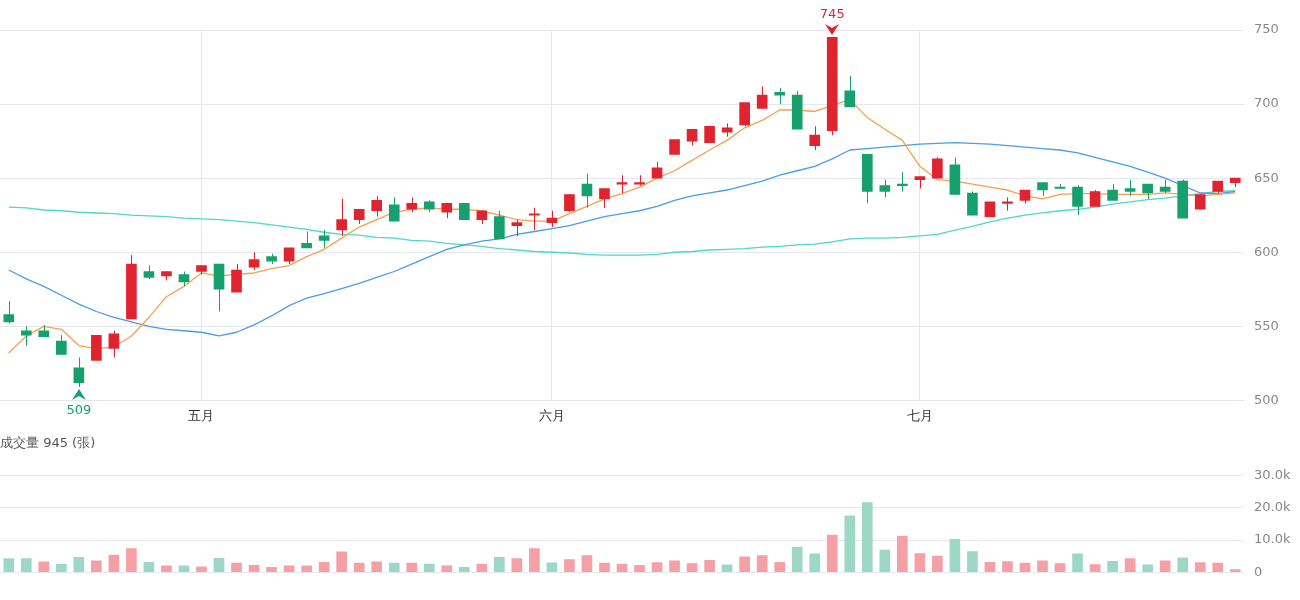 The height and width of the screenshot is (600, 1300). Describe the element at coordinates (551, 415) in the screenshot. I see `x-tick-label: 六月` at that location.